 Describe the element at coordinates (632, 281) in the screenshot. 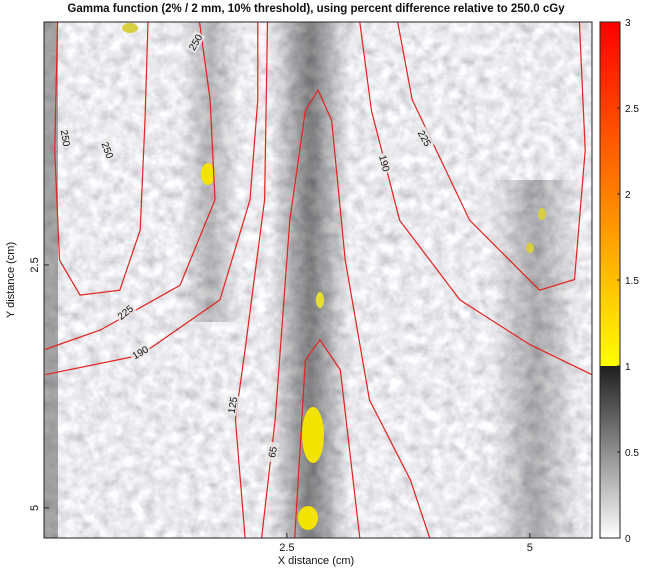

I see `colorbar-tick-label: 1.5` at that location.